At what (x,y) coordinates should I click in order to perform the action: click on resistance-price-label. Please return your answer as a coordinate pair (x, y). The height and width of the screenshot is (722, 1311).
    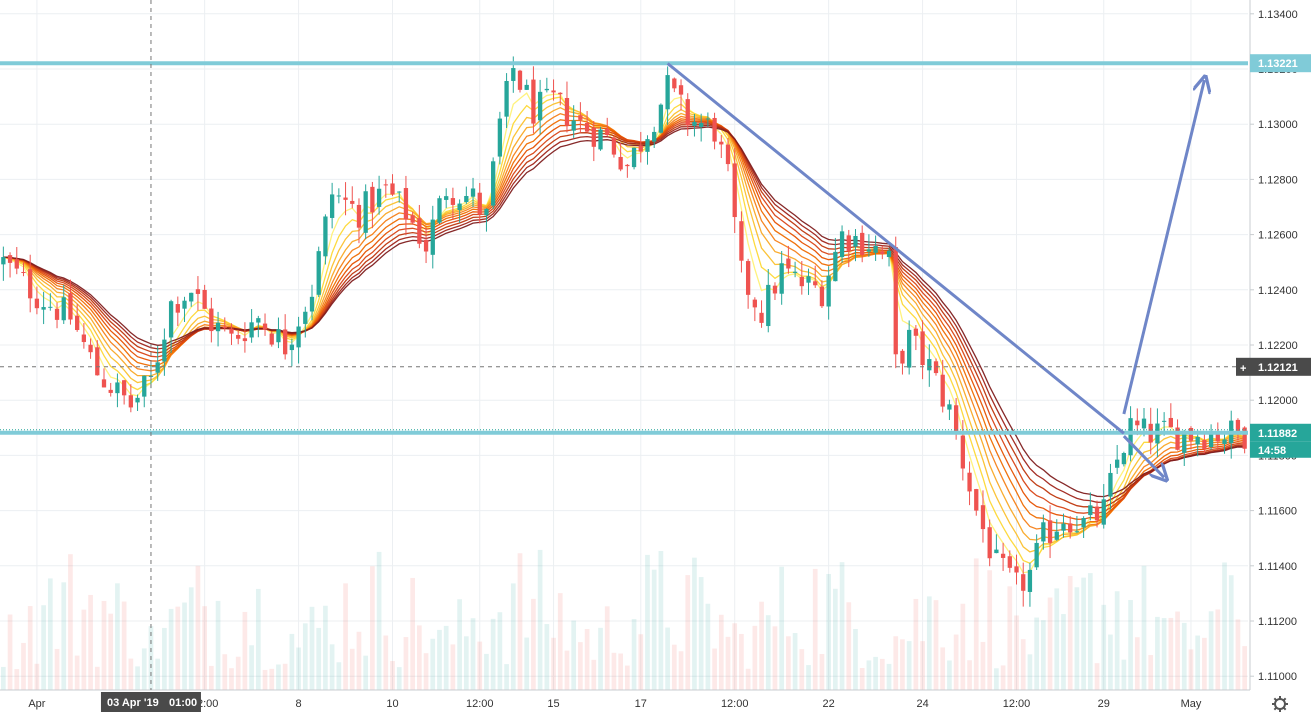
    Looking at the image, I should click on (1280, 63).